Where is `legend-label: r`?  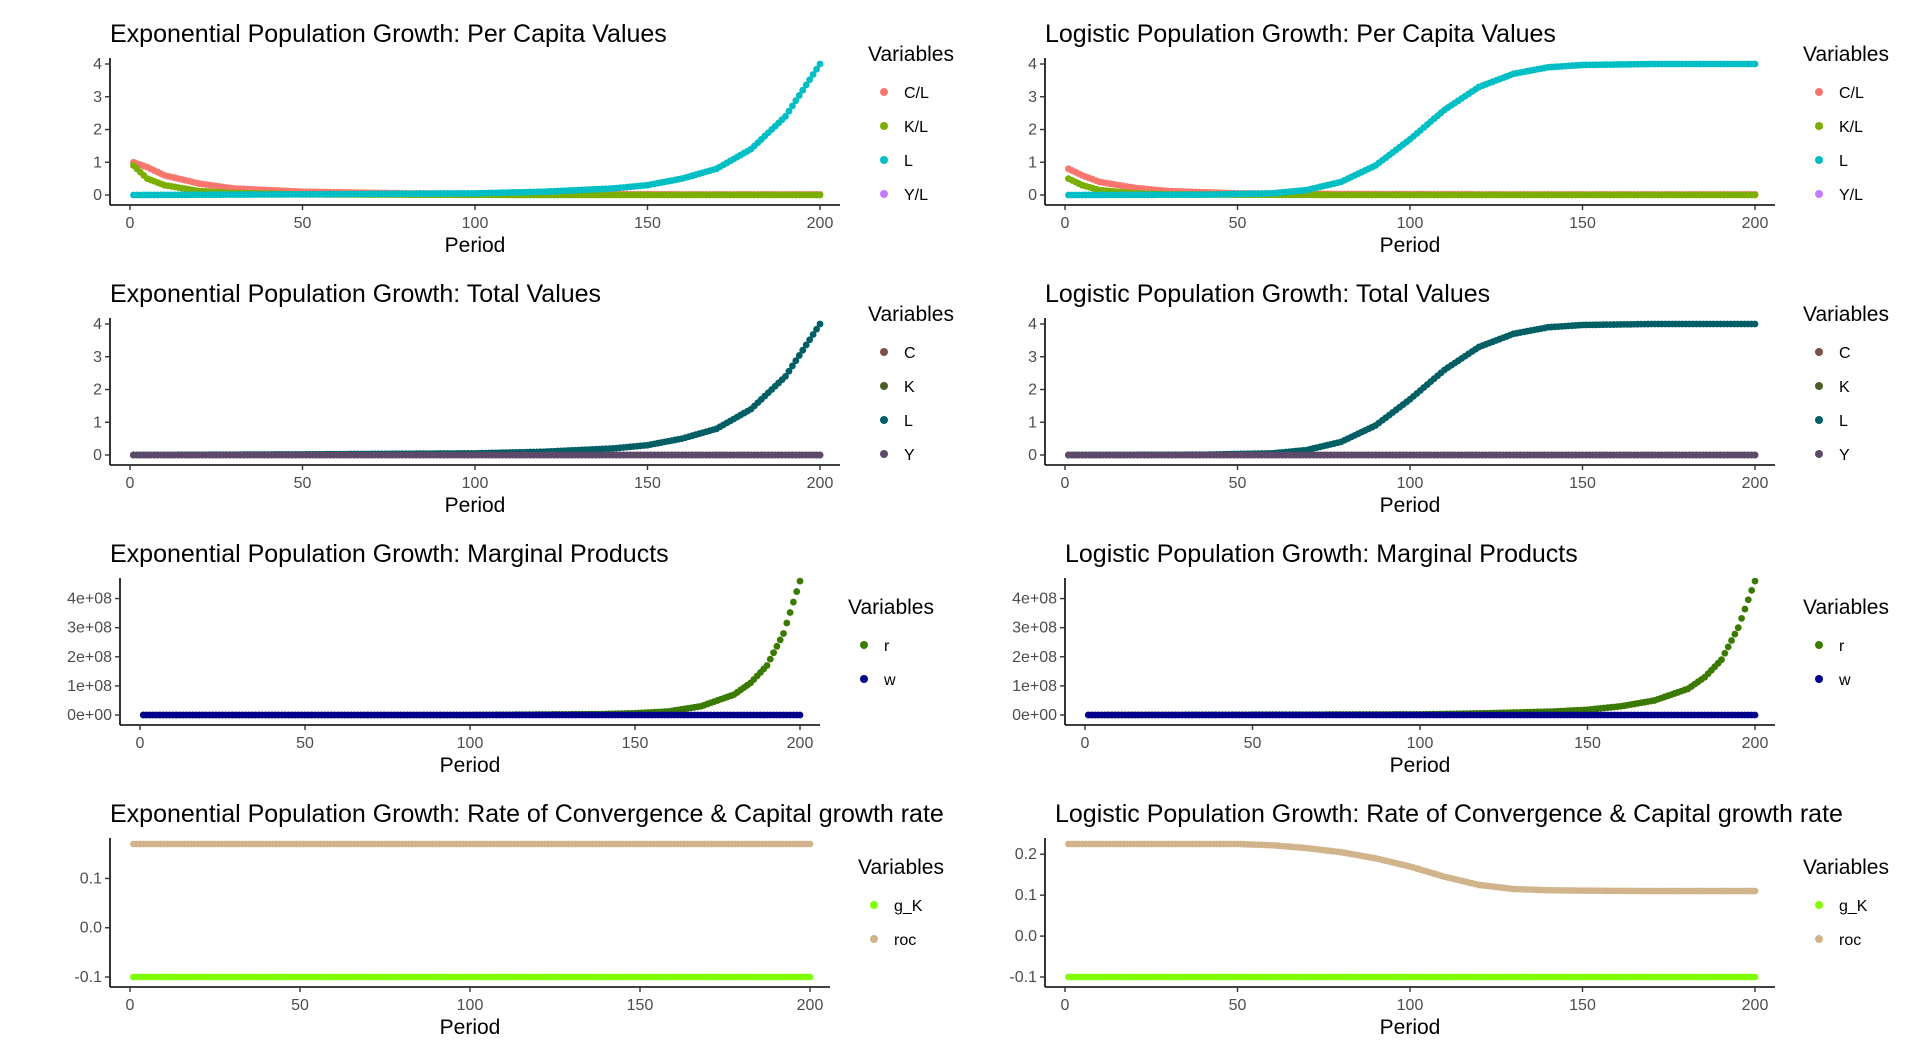
legend-label: r is located at coordinates (887, 646).